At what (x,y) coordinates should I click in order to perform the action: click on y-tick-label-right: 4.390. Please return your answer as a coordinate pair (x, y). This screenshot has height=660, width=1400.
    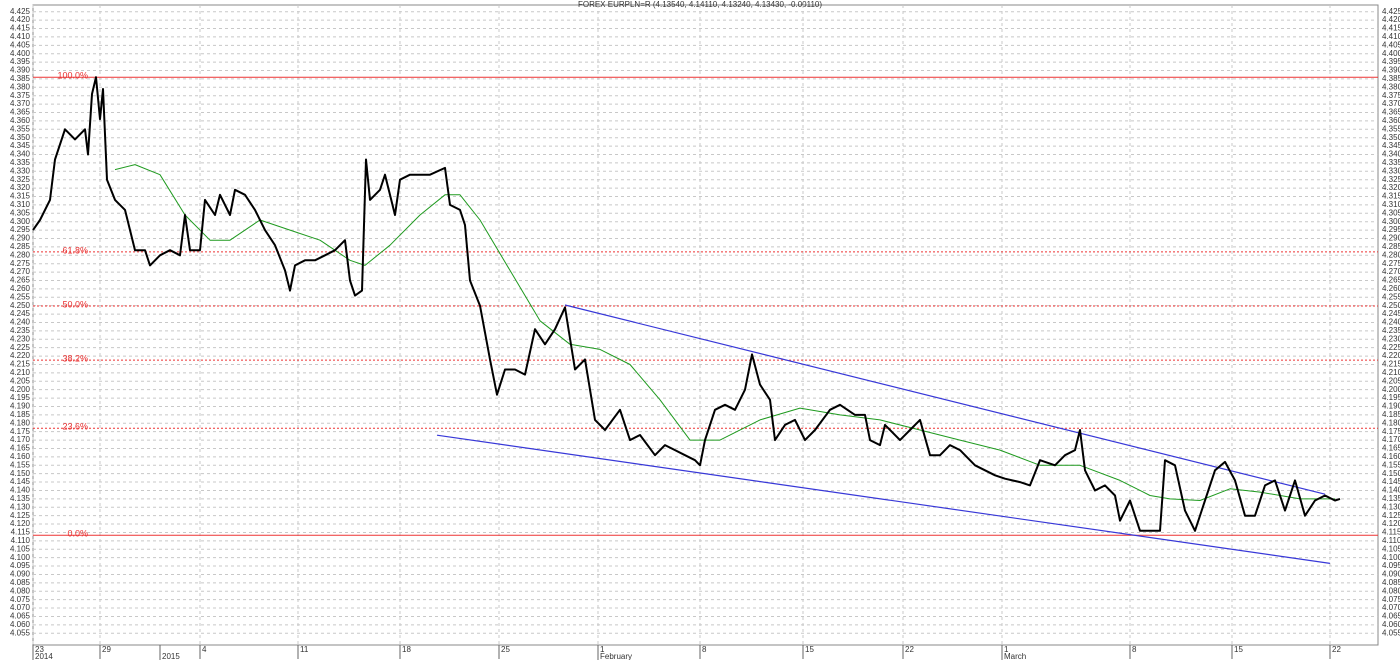
    Looking at the image, I should click on (1391, 70).